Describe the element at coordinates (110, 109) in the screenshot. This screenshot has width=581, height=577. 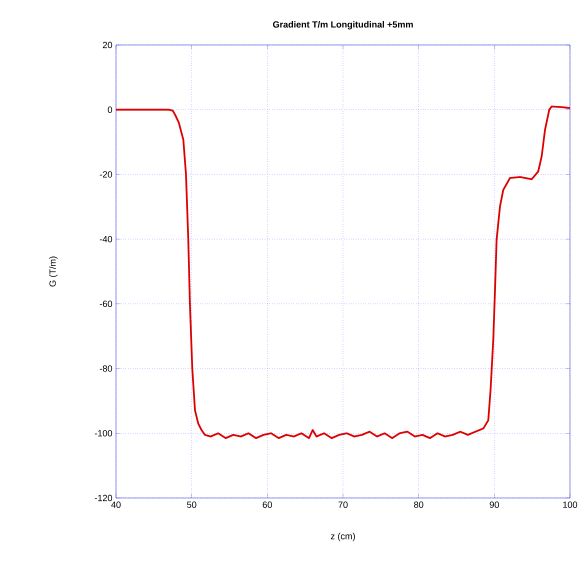
I see `y-tick-label: 0` at that location.